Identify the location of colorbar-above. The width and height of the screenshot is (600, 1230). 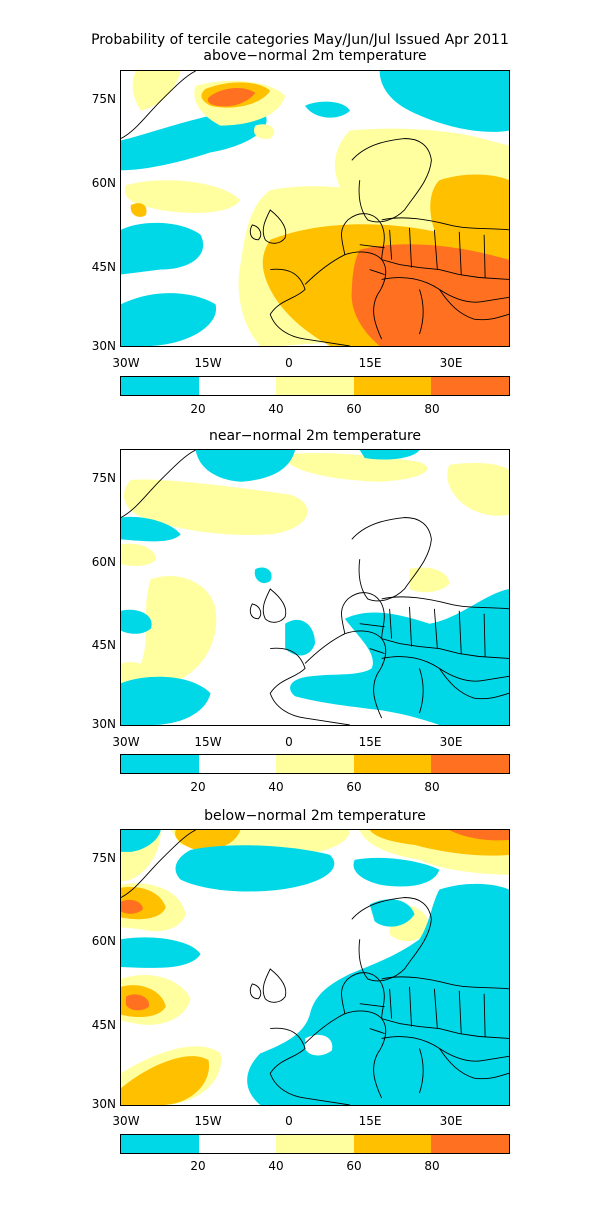
(315, 386).